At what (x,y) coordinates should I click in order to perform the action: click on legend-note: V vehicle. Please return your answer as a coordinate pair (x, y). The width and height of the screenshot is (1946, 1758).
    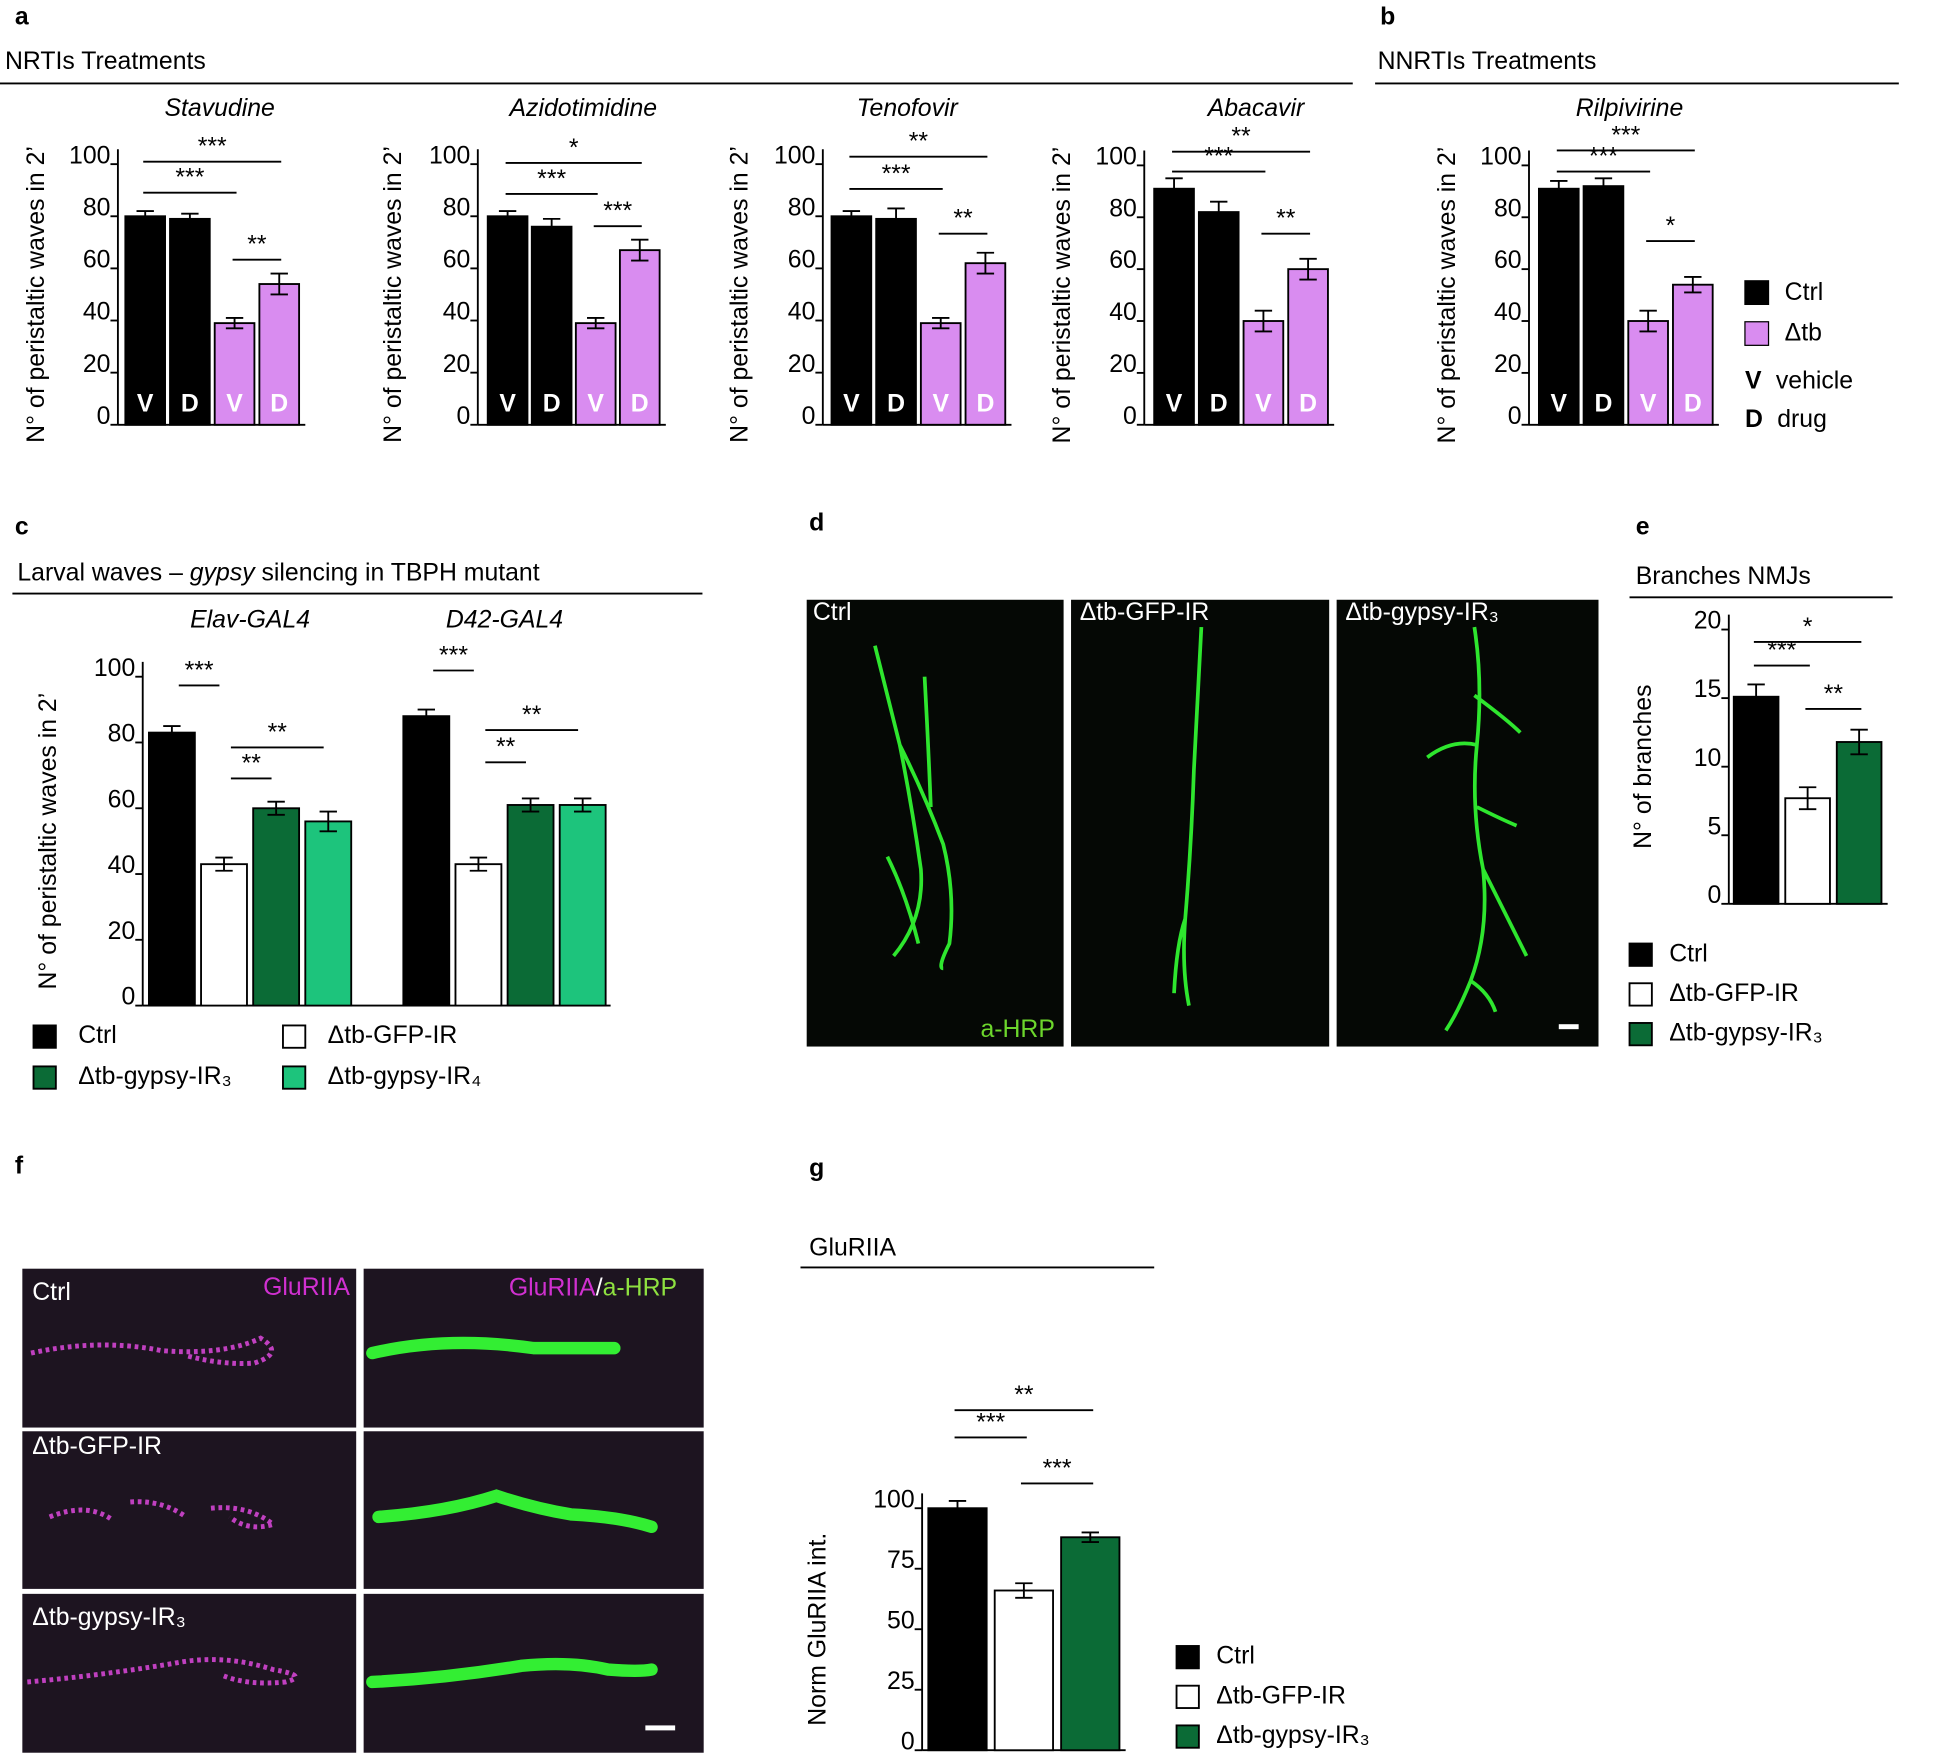
    Looking at the image, I should click on (1799, 380).